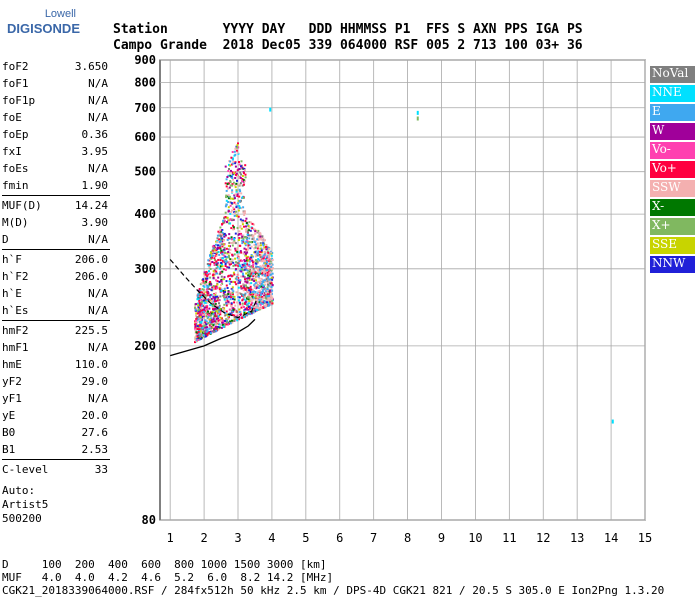  Describe the element at coordinates (95, 185) in the screenshot. I see `param-value: 1.90` at that location.